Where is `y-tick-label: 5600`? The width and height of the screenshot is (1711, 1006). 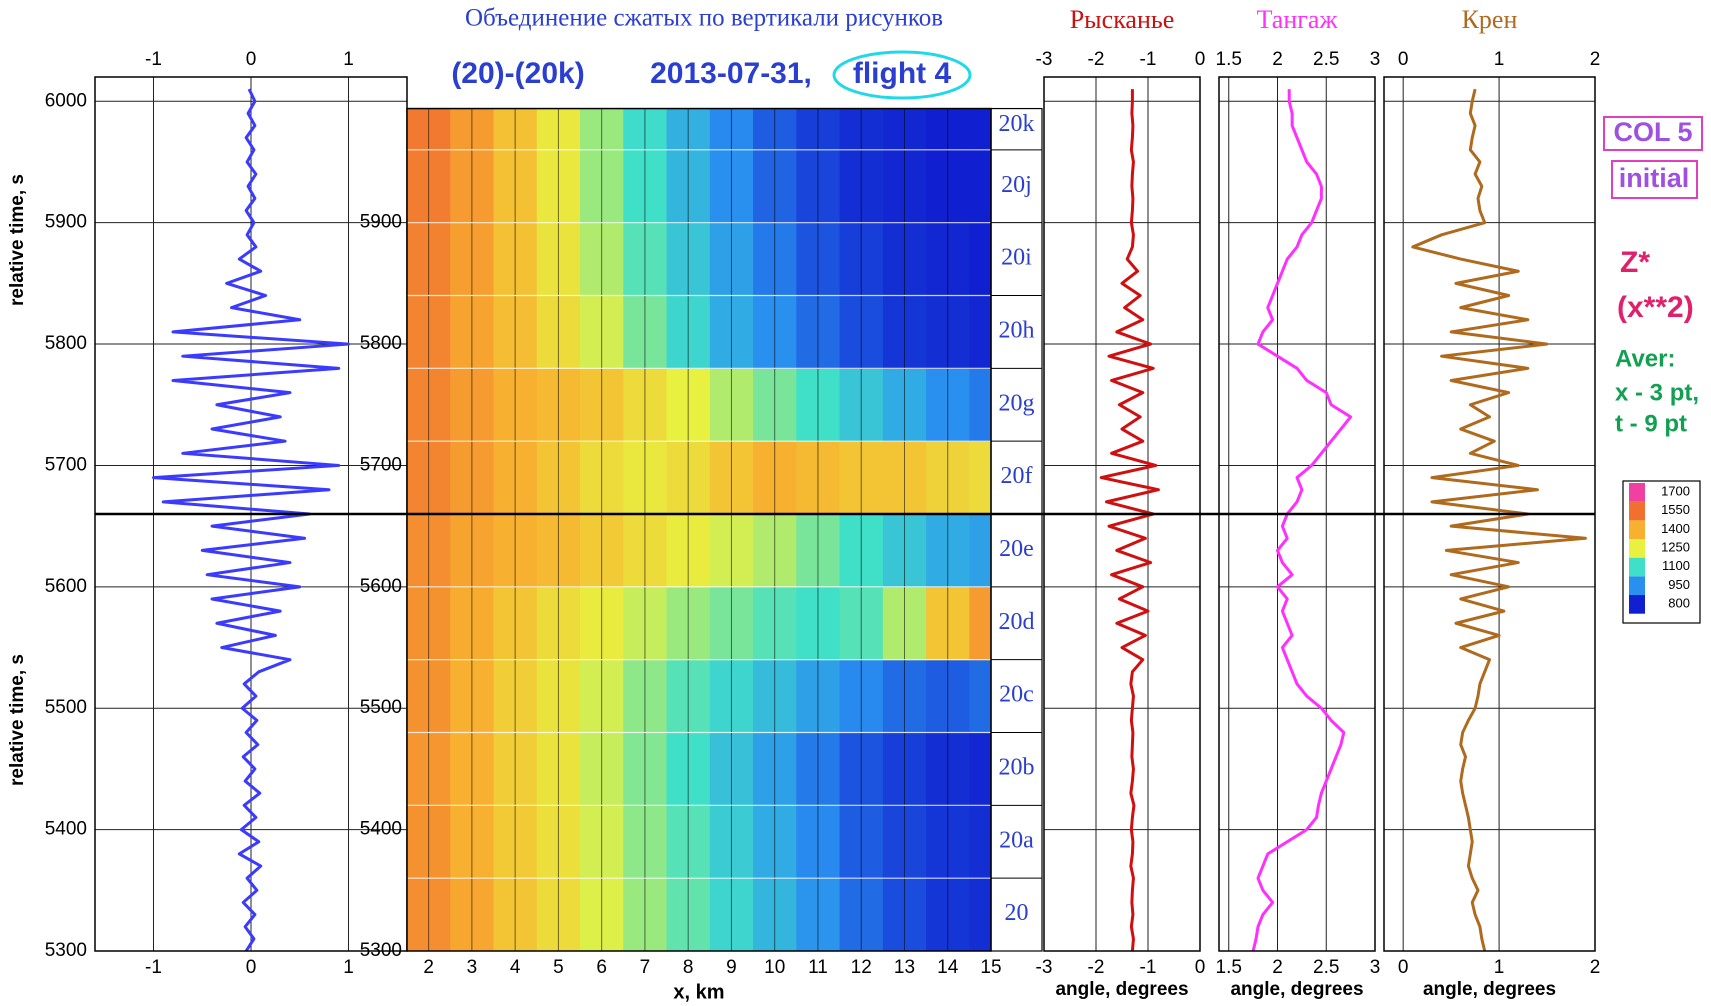
y-tick-label: 5600 is located at coordinates (66, 586).